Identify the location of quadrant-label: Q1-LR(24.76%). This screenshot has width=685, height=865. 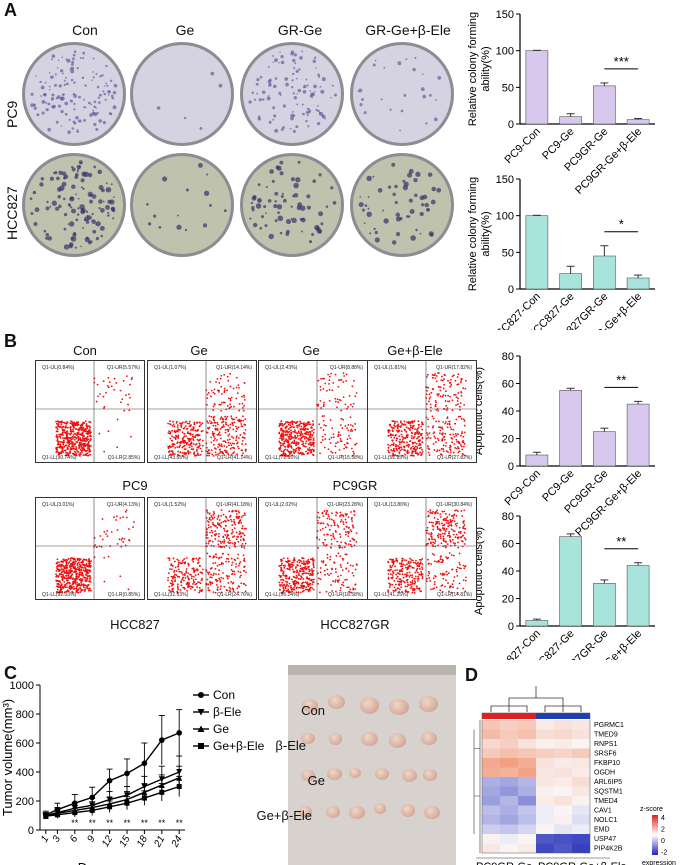
(234, 595).